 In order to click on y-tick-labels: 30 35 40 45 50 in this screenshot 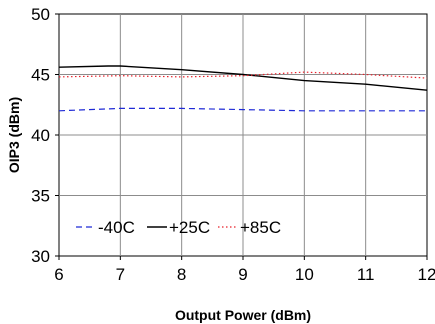, I will do `click(40, 135)`.